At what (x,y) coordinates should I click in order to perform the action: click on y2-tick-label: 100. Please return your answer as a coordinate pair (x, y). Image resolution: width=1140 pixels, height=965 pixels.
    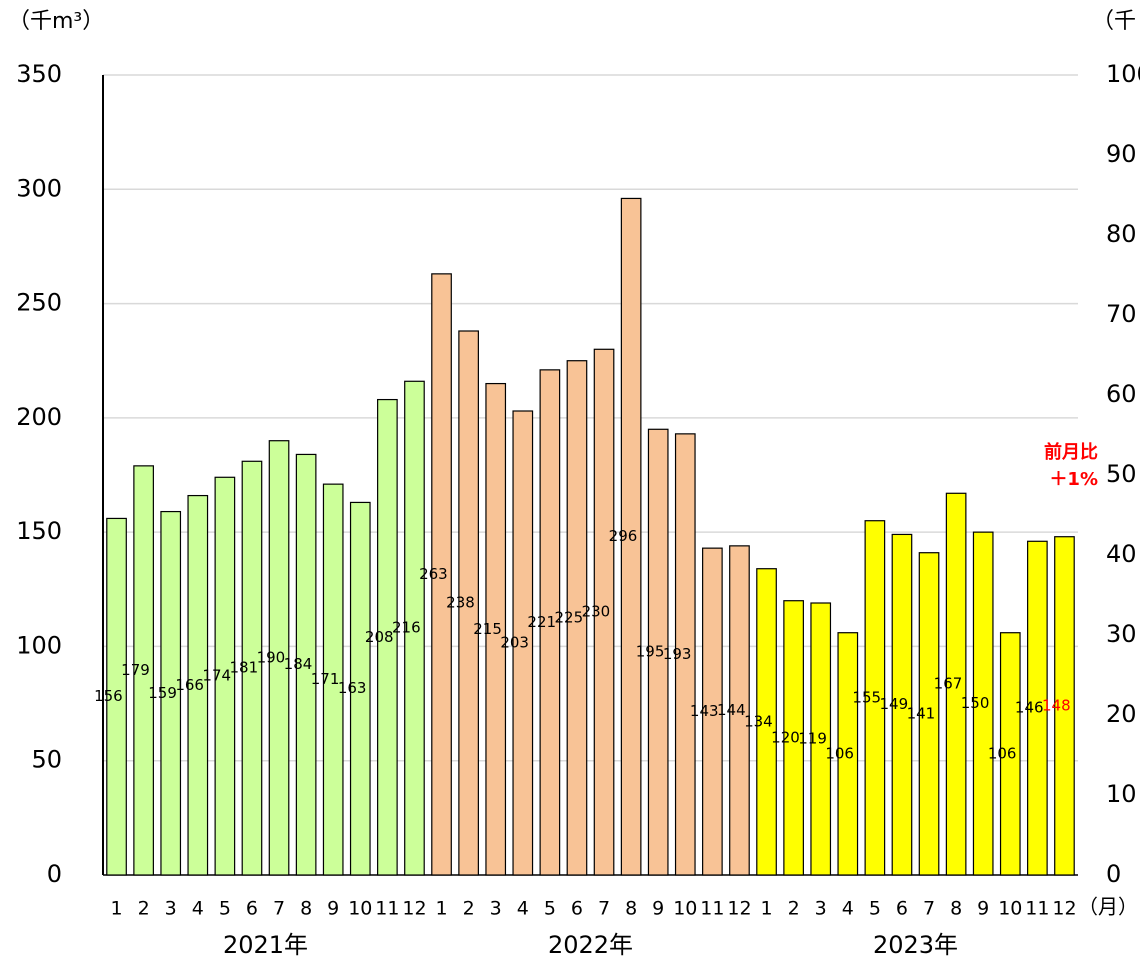
    Looking at the image, I should click on (1123, 74).